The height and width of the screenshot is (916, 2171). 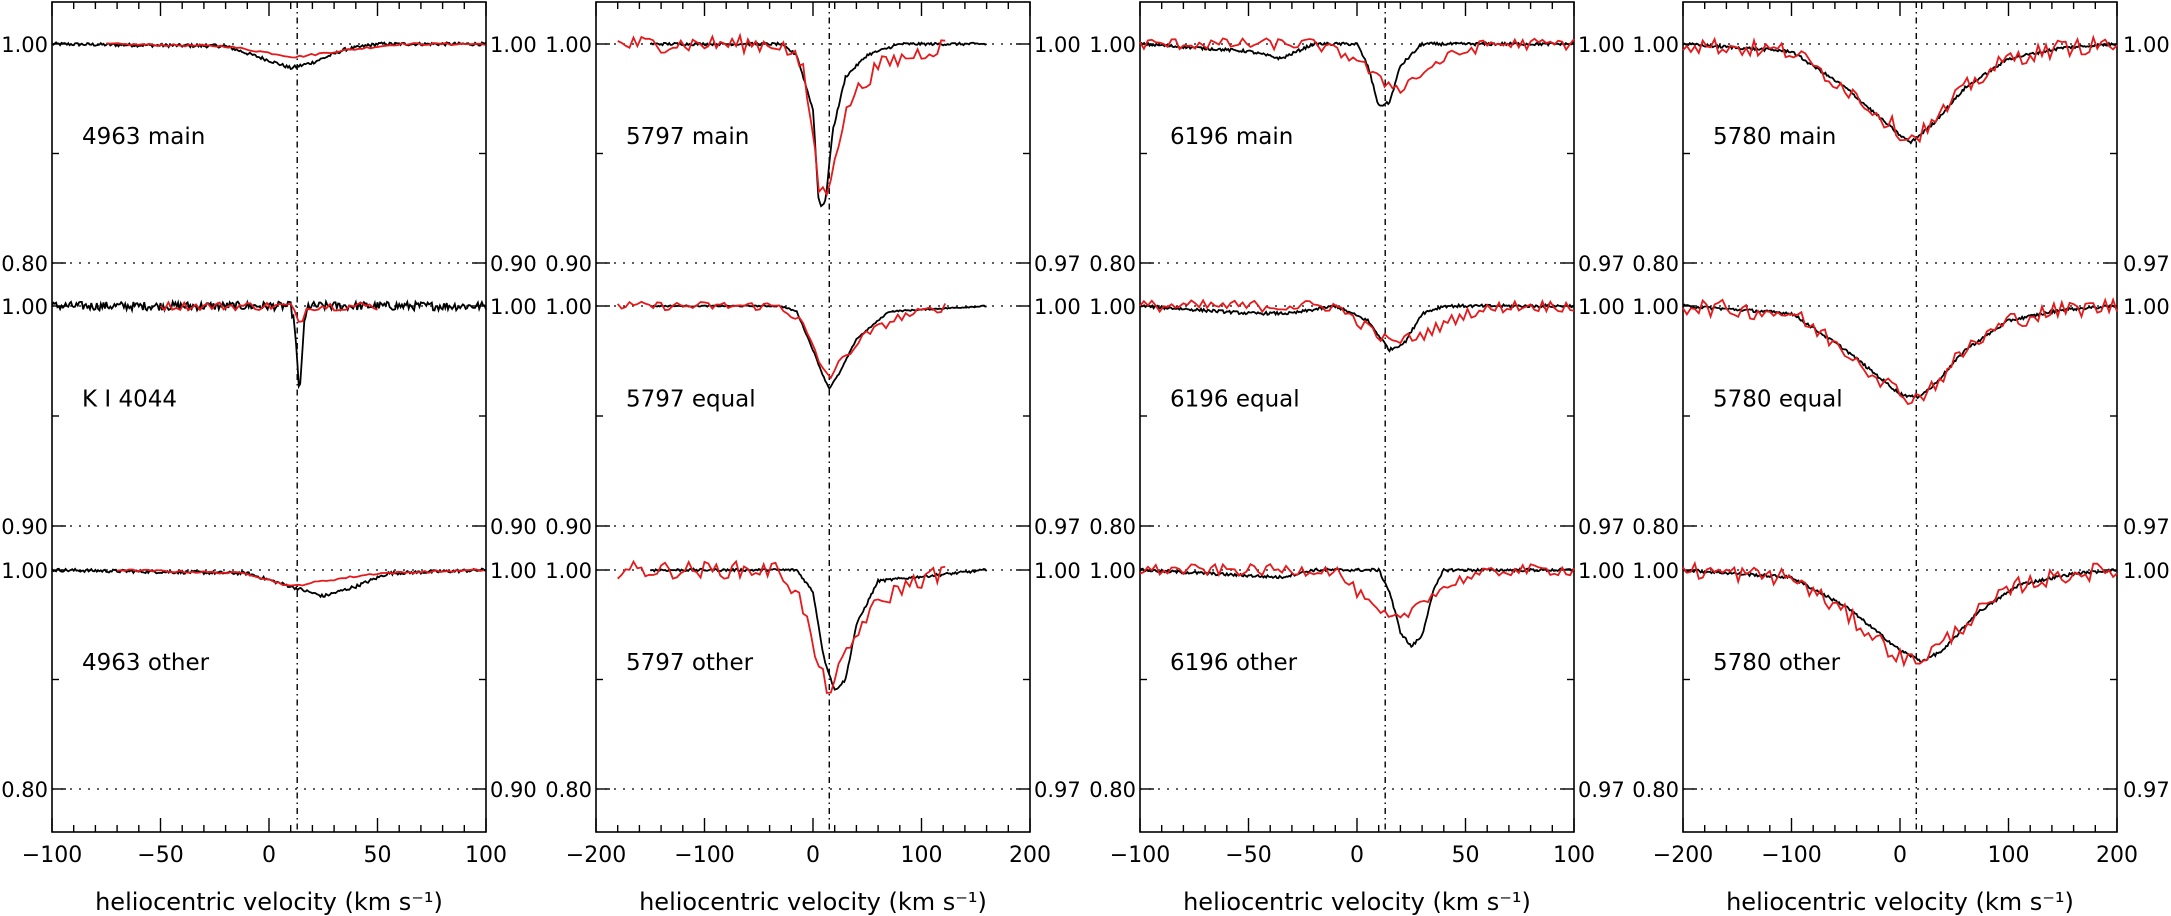 I want to click on panel-5797-main: 1.00 0.90 5797 main, so click(x=787, y=154).